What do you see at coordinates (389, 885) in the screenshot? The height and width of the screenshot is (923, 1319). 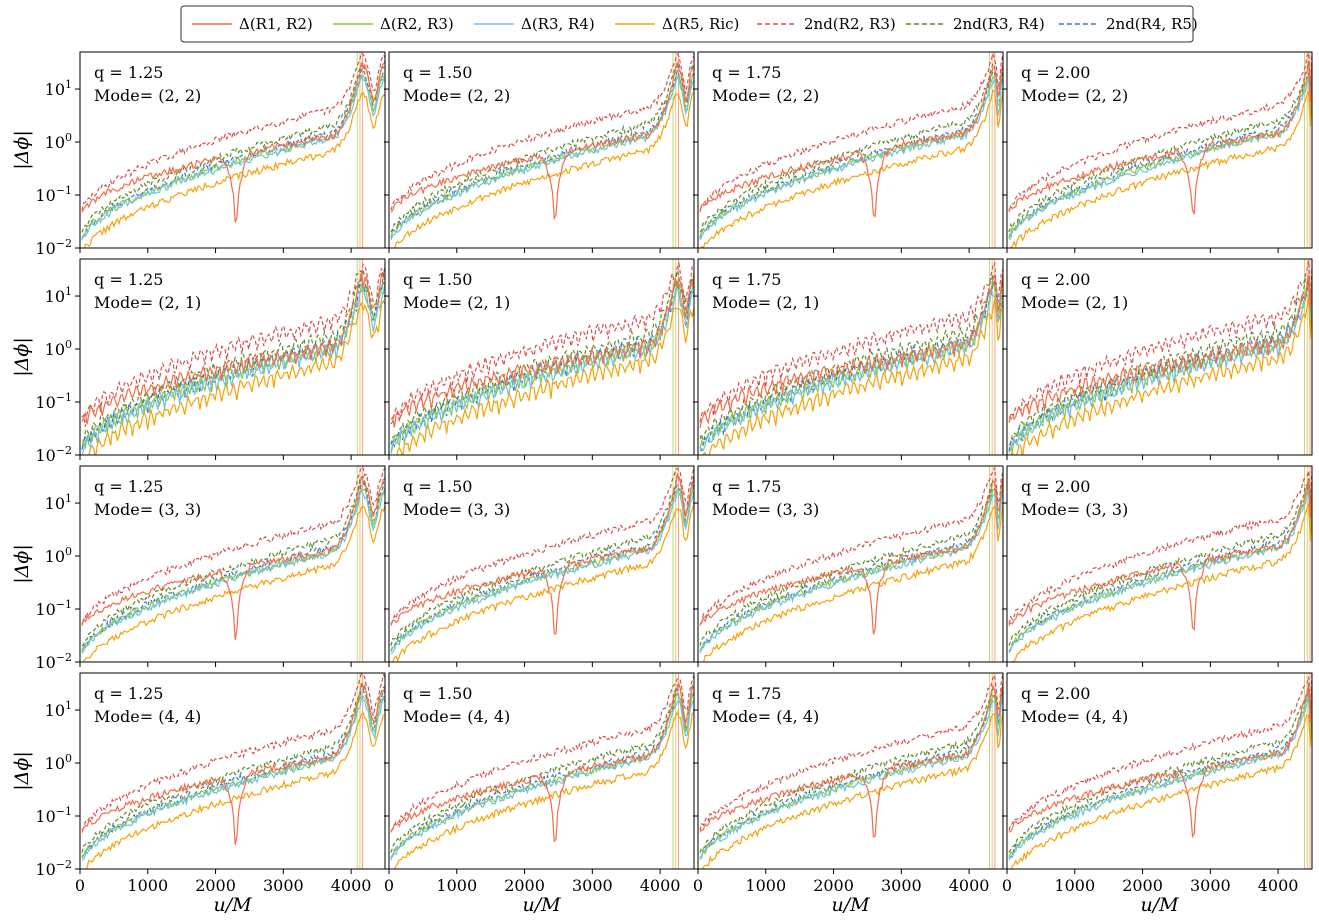 I see `x-tick-label: 0` at bounding box center [389, 885].